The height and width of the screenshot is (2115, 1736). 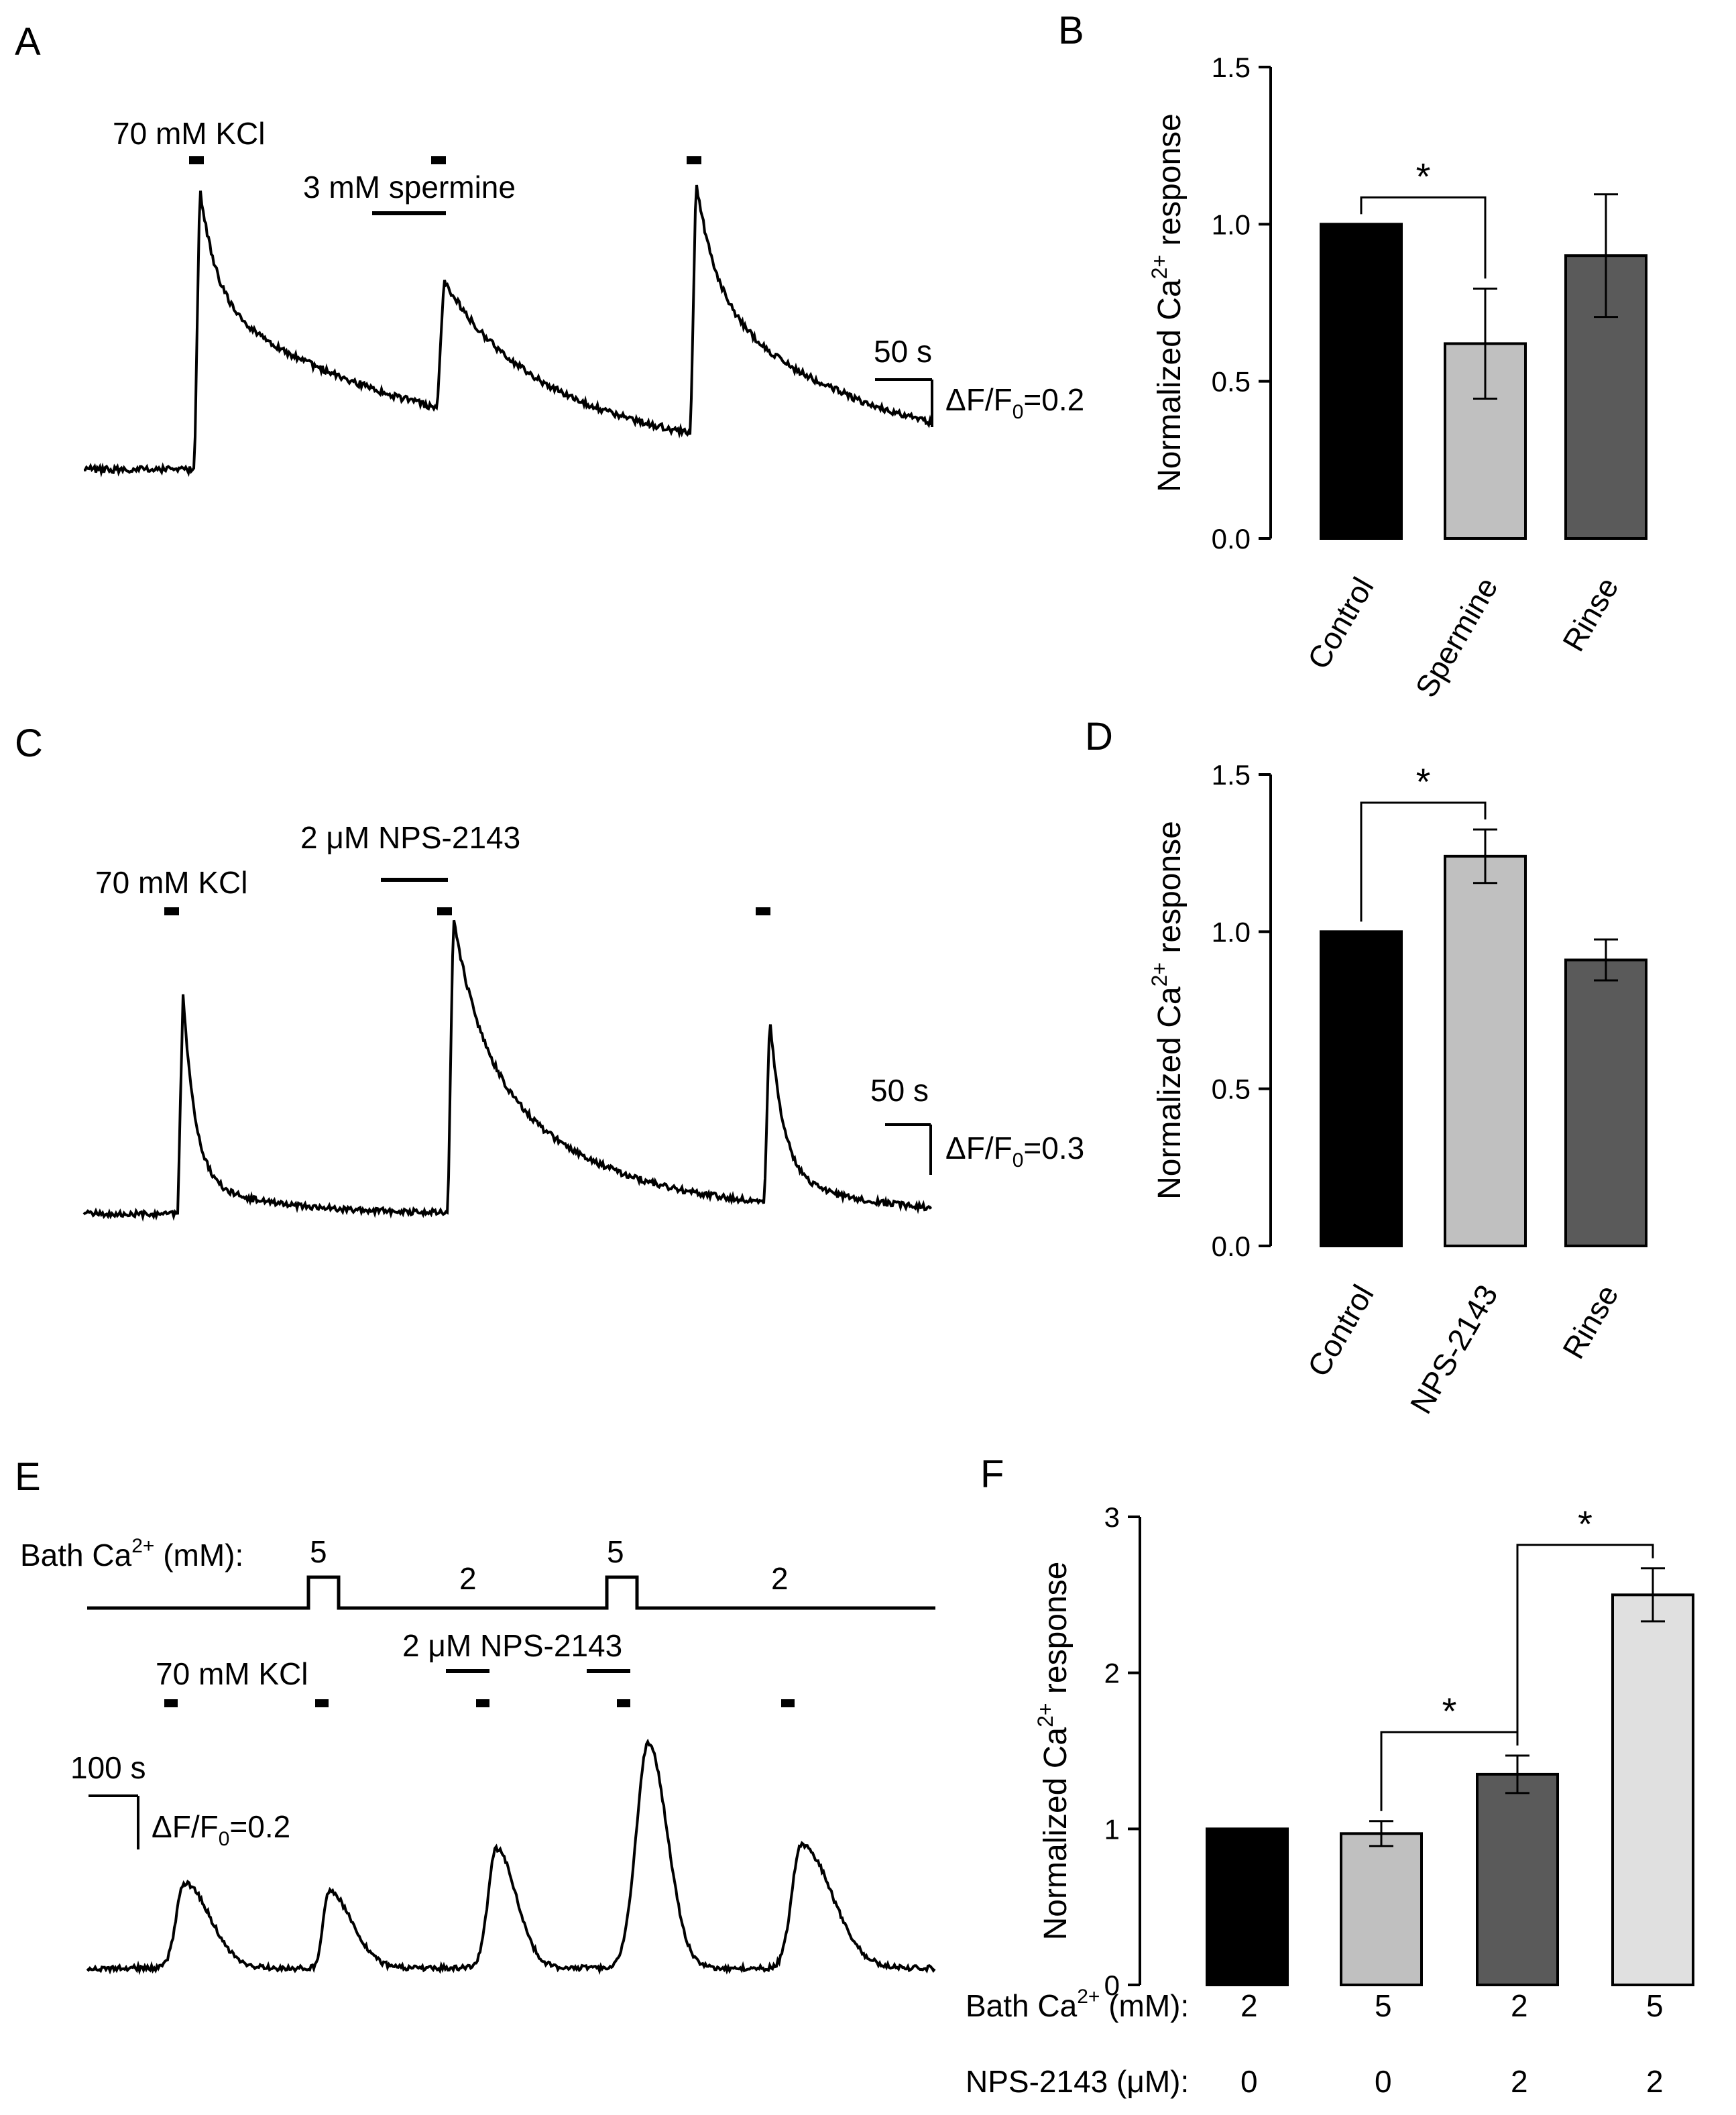 What do you see at coordinates (903, 351) in the screenshot?
I see `time-scale-label-a: 50 s` at bounding box center [903, 351].